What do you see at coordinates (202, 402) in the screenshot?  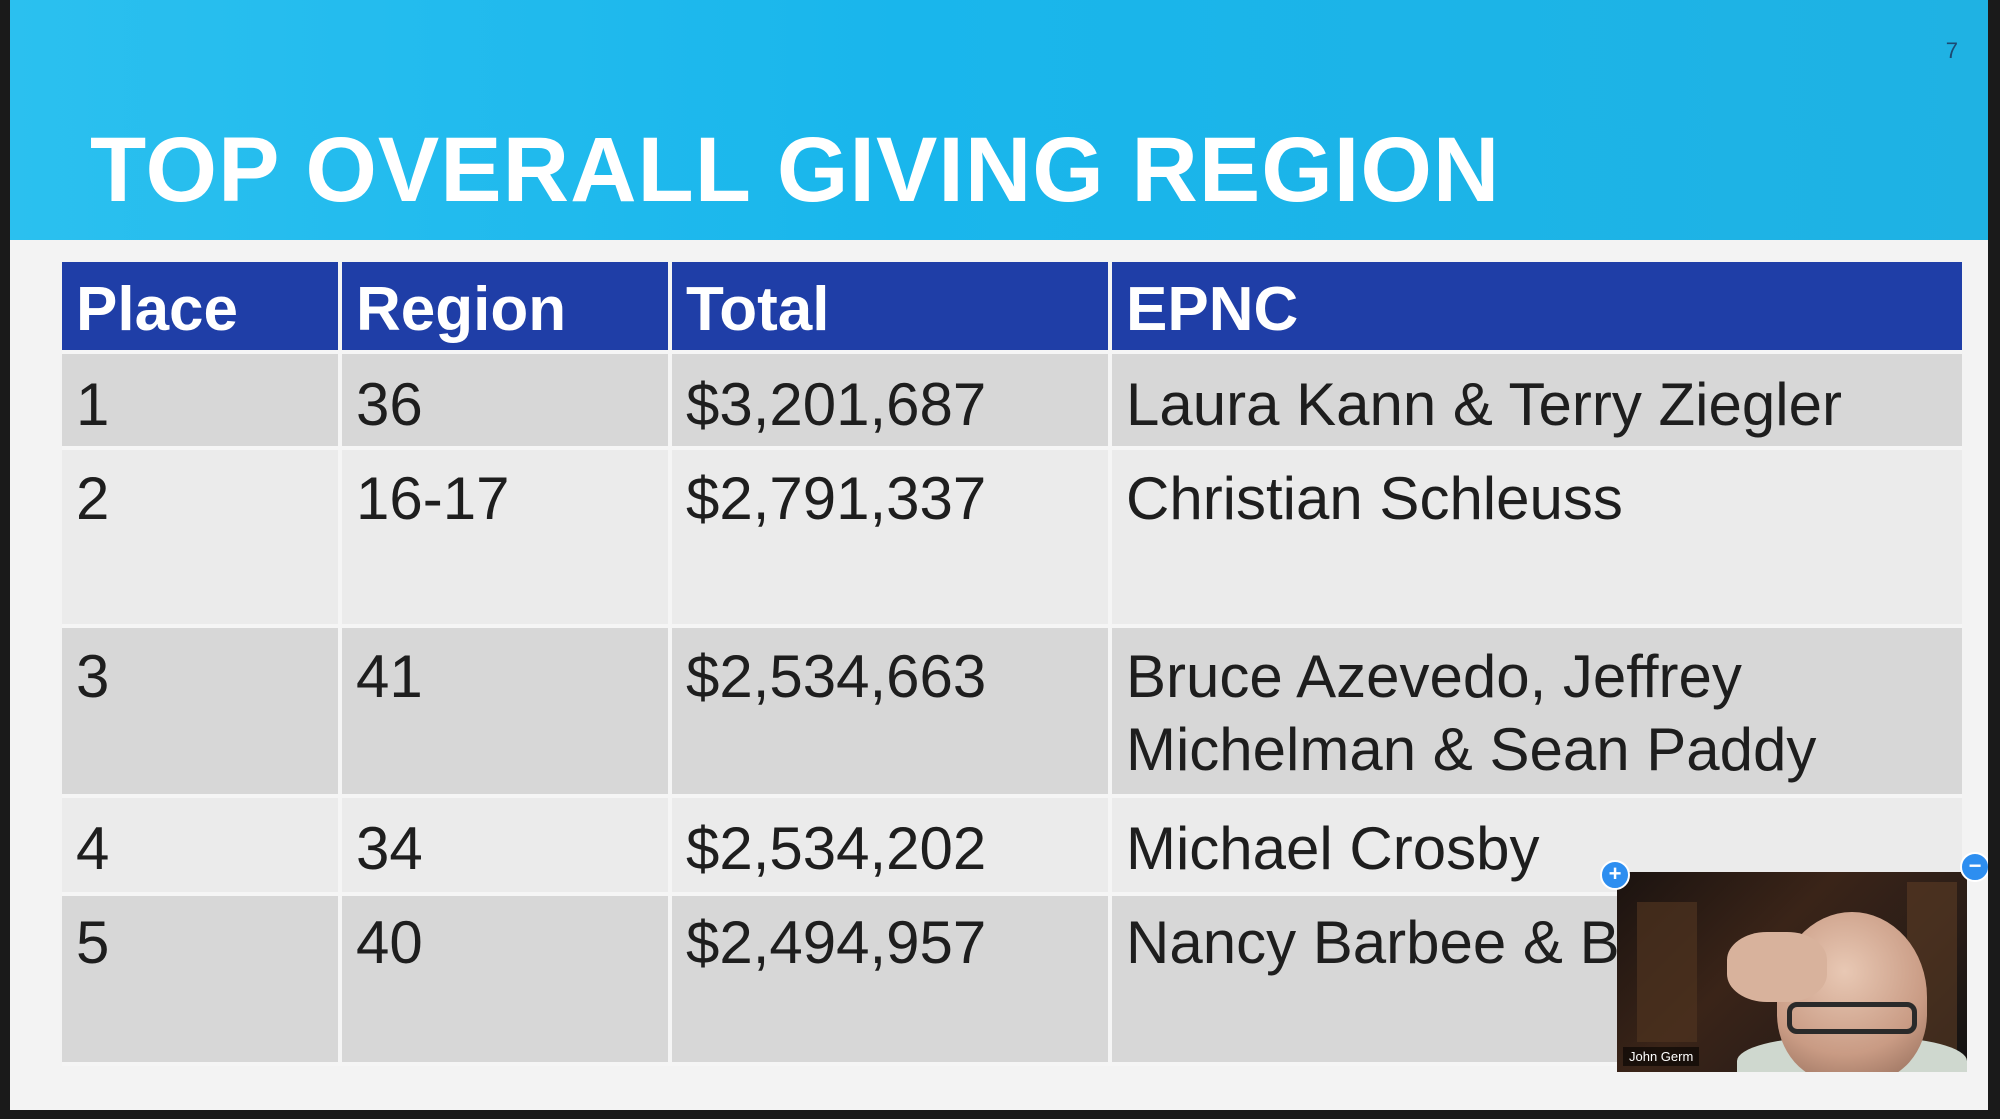 I see `cell-place: 1` at bounding box center [202, 402].